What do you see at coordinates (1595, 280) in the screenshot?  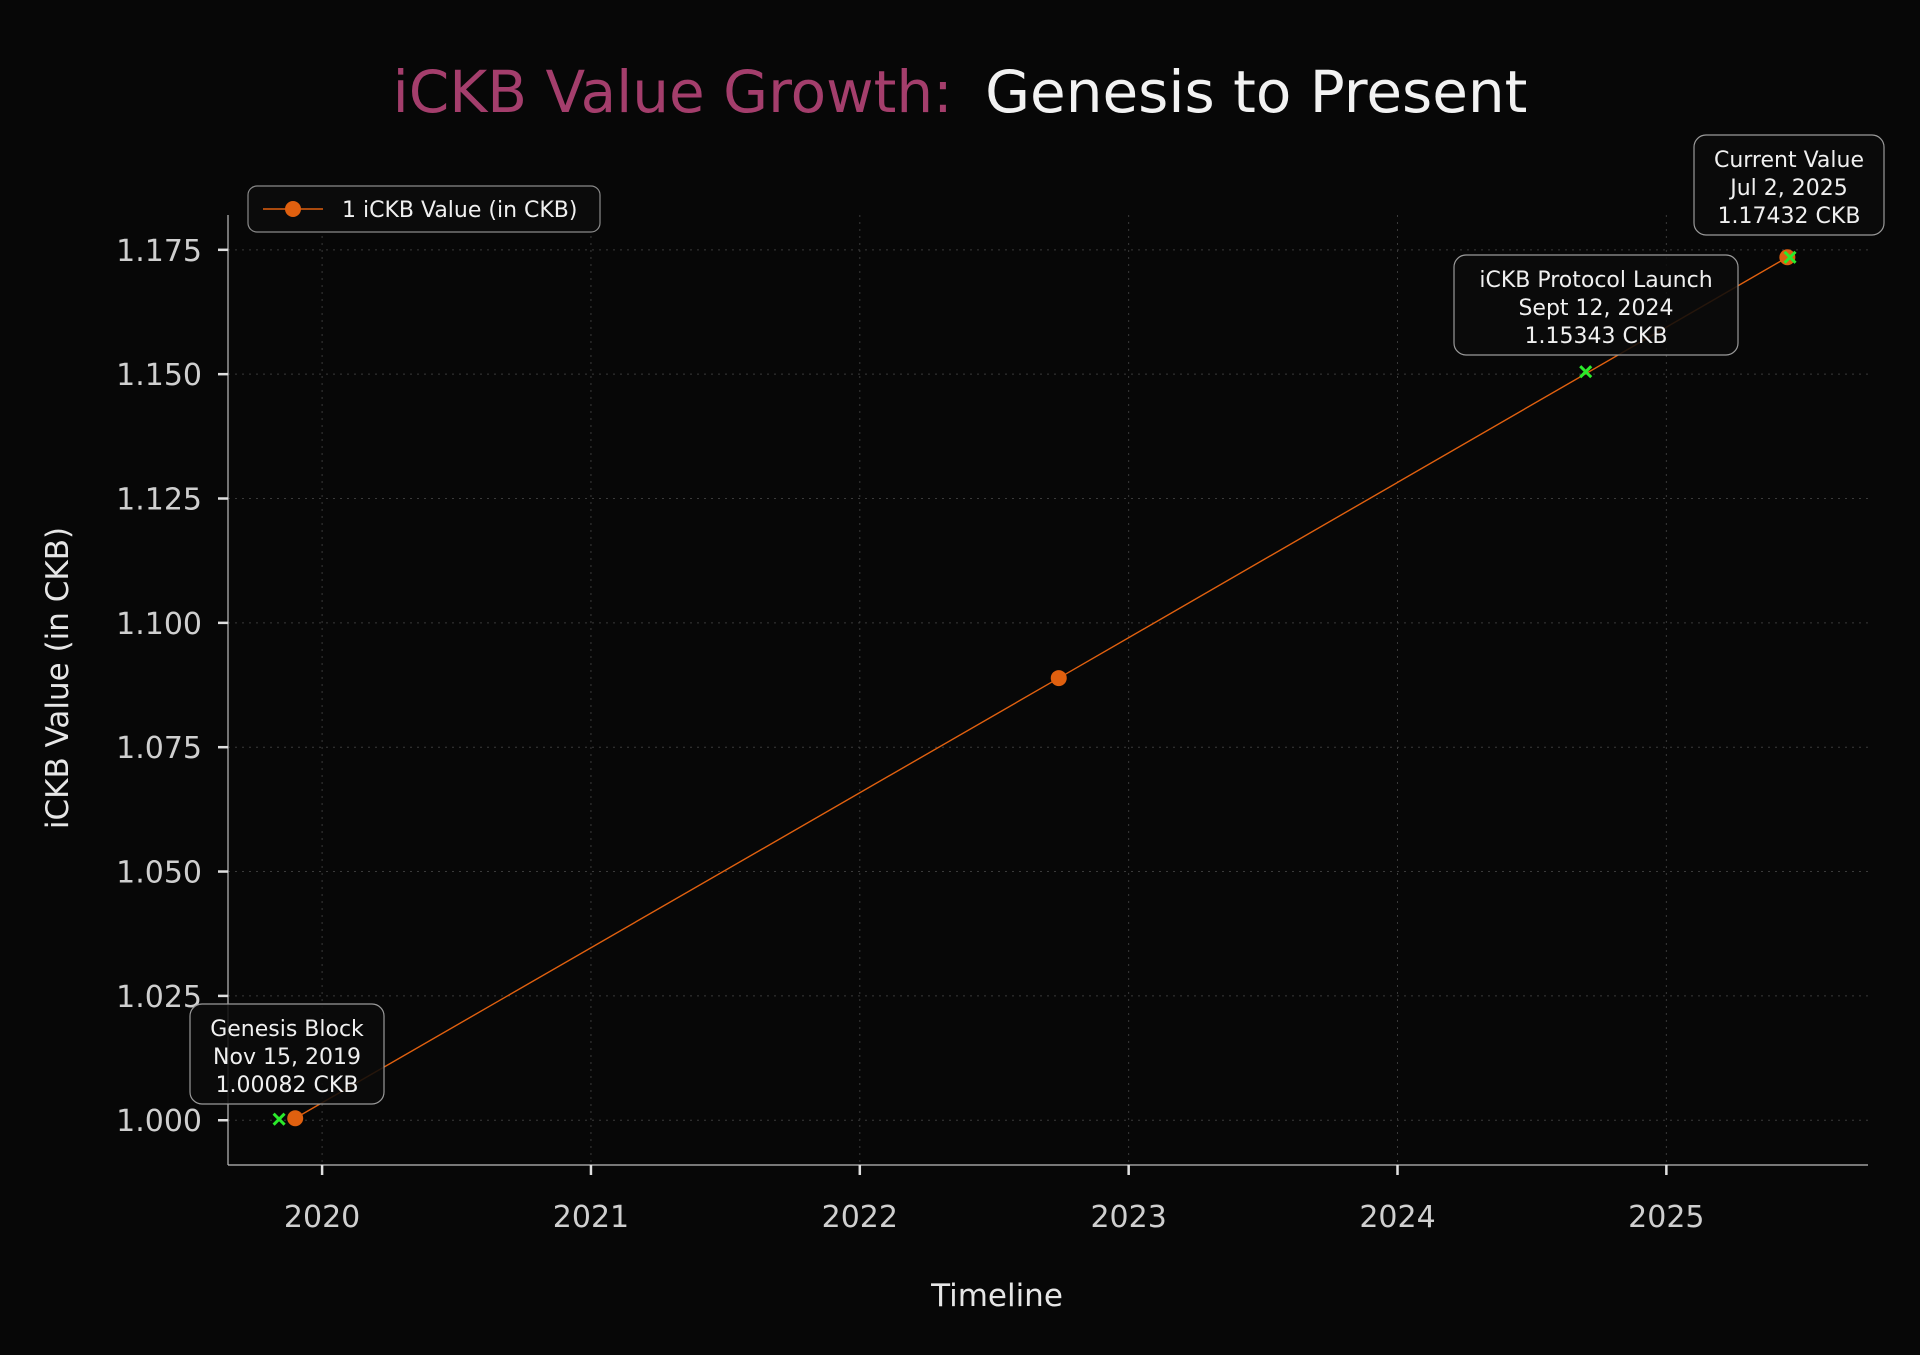 I see `annotation-text: iCKB Protocol Launch` at bounding box center [1595, 280].